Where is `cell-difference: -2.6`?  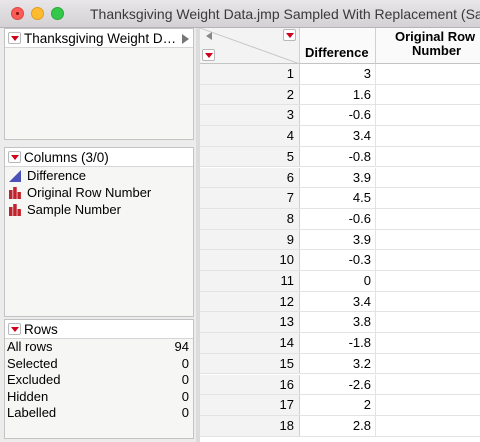
cell-difference: -2.6 is located at coordinates (338, 384).